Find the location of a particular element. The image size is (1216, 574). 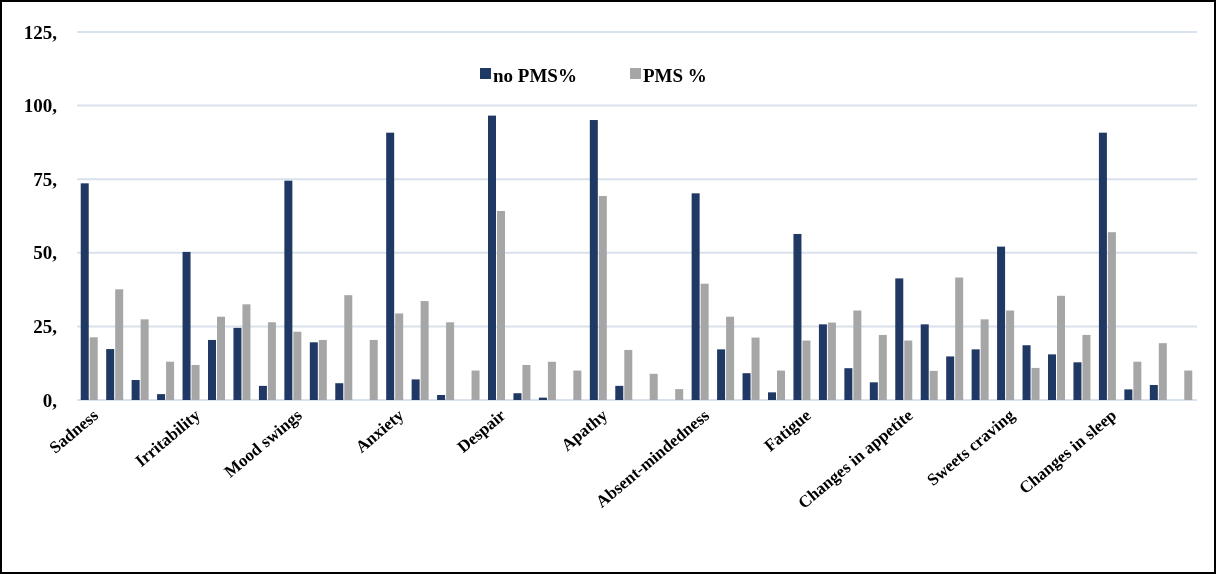

legend-label: no PMS% is located at coordinates (535, 75).